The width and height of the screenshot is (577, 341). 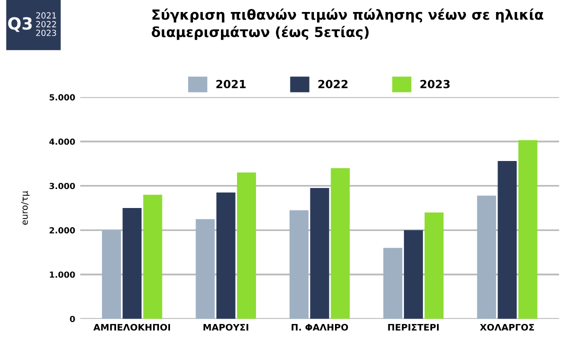 What do you see at coordinates (62, 186) in the screenshot?
I see `y-tick-label: 3.000` at bounding box center [62, 186].